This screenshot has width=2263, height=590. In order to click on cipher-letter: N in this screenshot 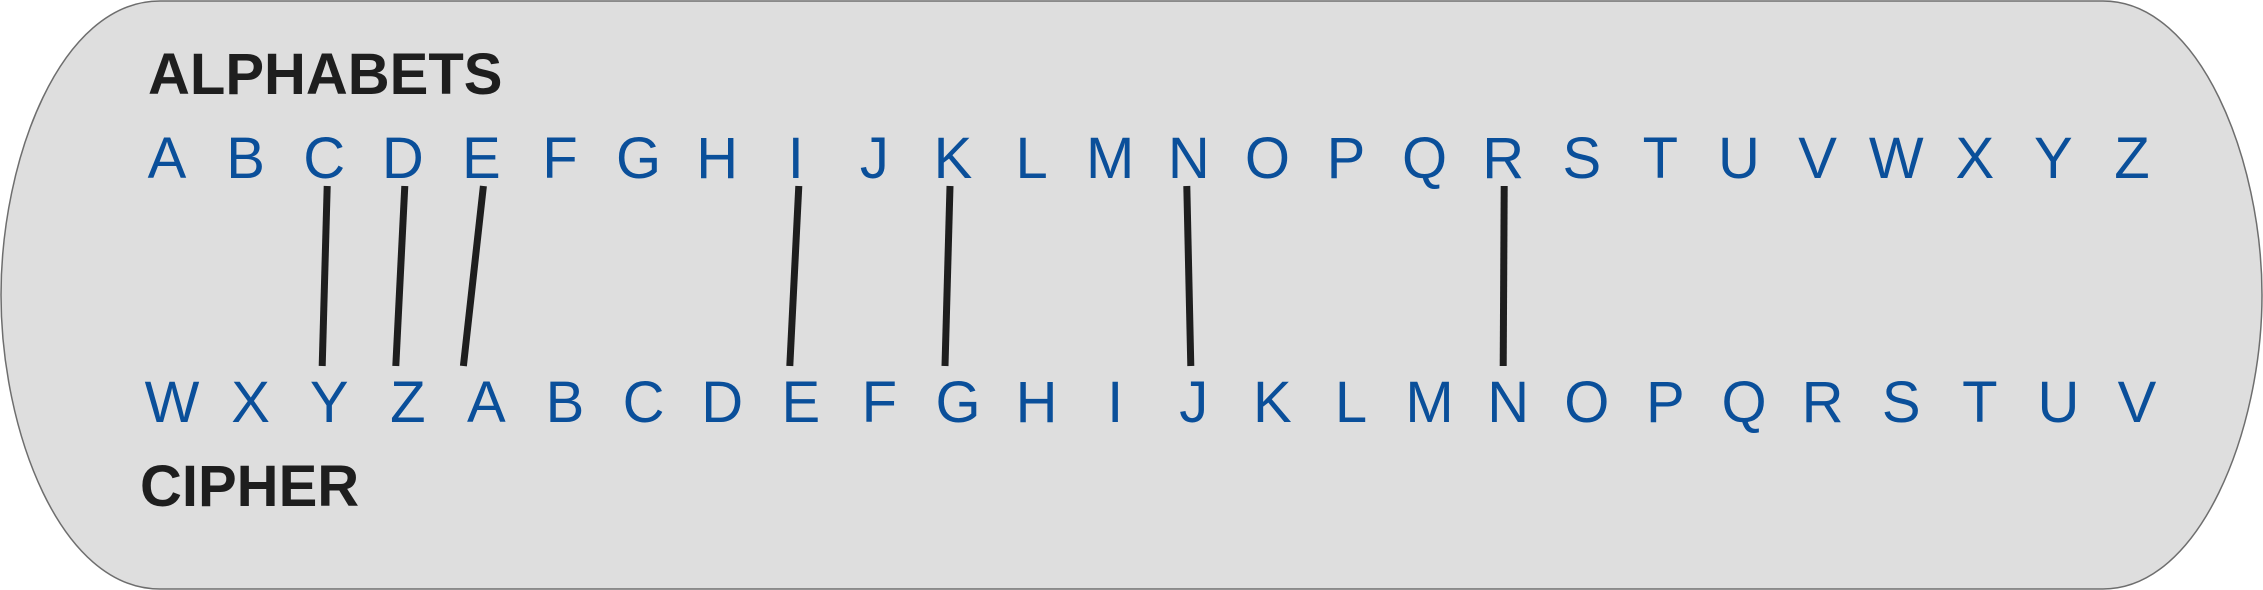, I will do `click(1508, 402)`.